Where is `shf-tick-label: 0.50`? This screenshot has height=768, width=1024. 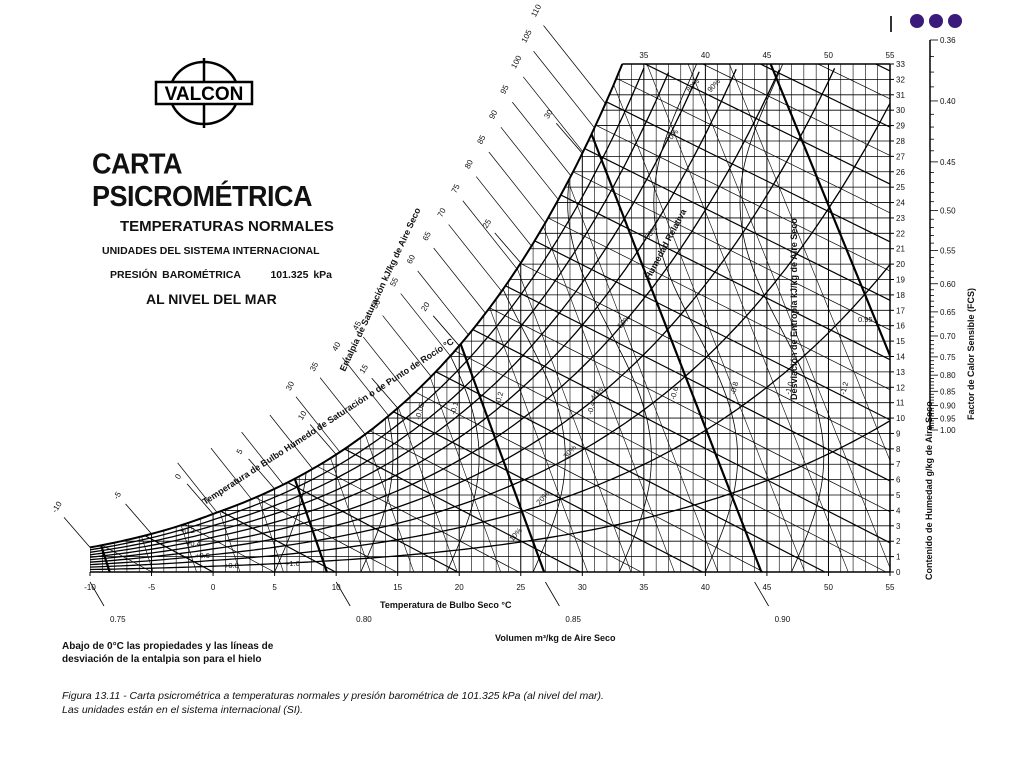
shf-tick-label: 0.50 is located at coordinates (948, 211).